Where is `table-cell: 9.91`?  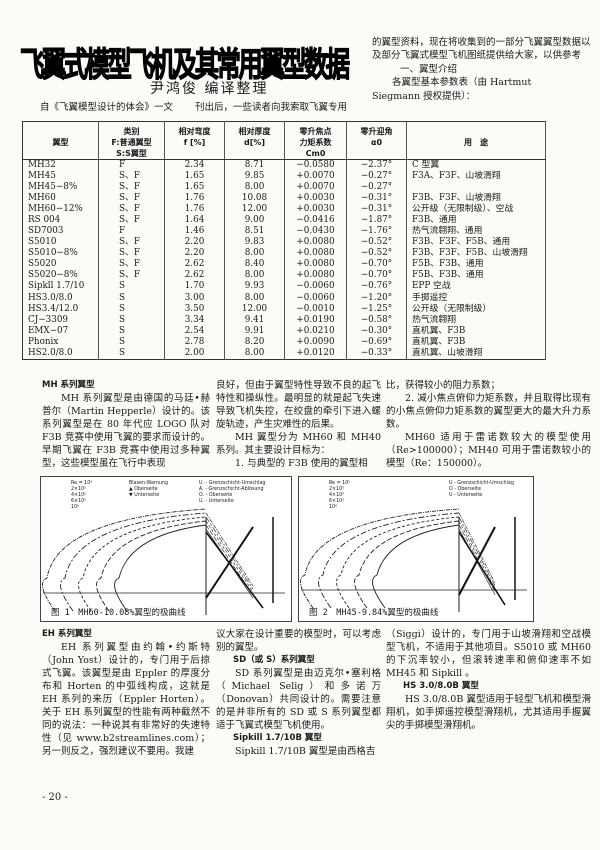 table-cell: 9.91 is located at coordinates (254, 331).